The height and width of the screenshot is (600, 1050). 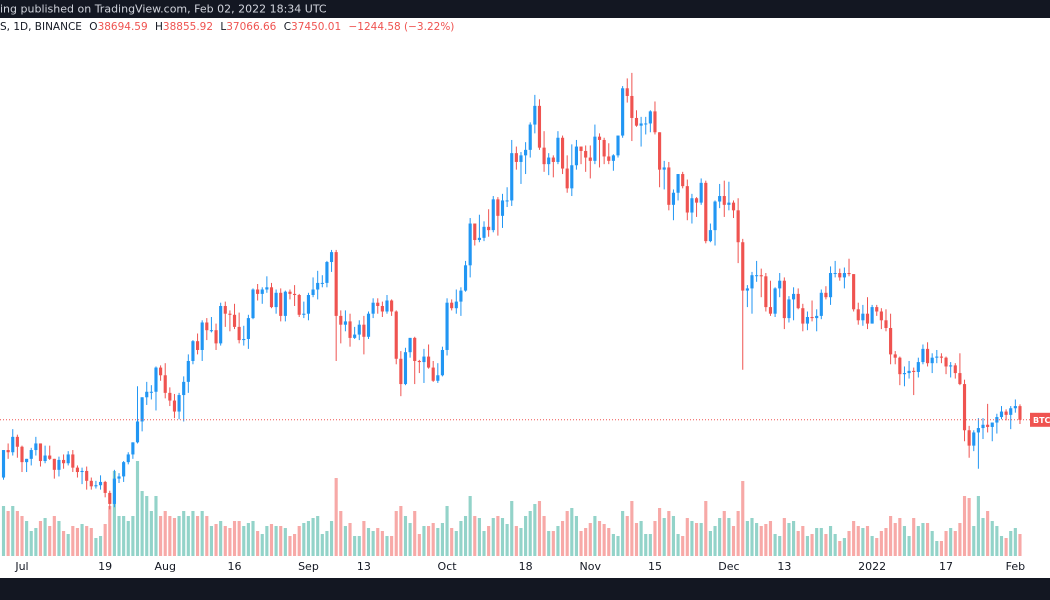 I want to click on ohlc-value: 38694.59, so click(x=123, y=27).